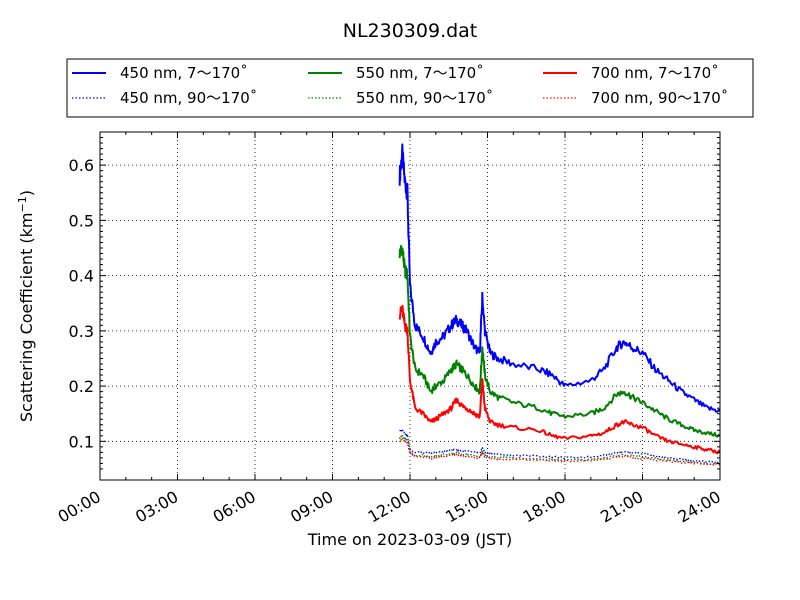 The width and height of the screenshot is (800, 600). I want to click on y-tick-label: 0.6, so click(81, 165).